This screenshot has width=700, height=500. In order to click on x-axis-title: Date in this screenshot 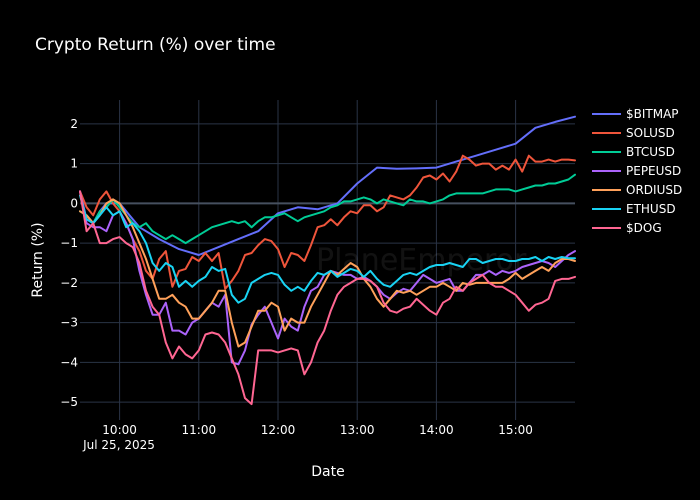, I will do `click(327, 472)`.